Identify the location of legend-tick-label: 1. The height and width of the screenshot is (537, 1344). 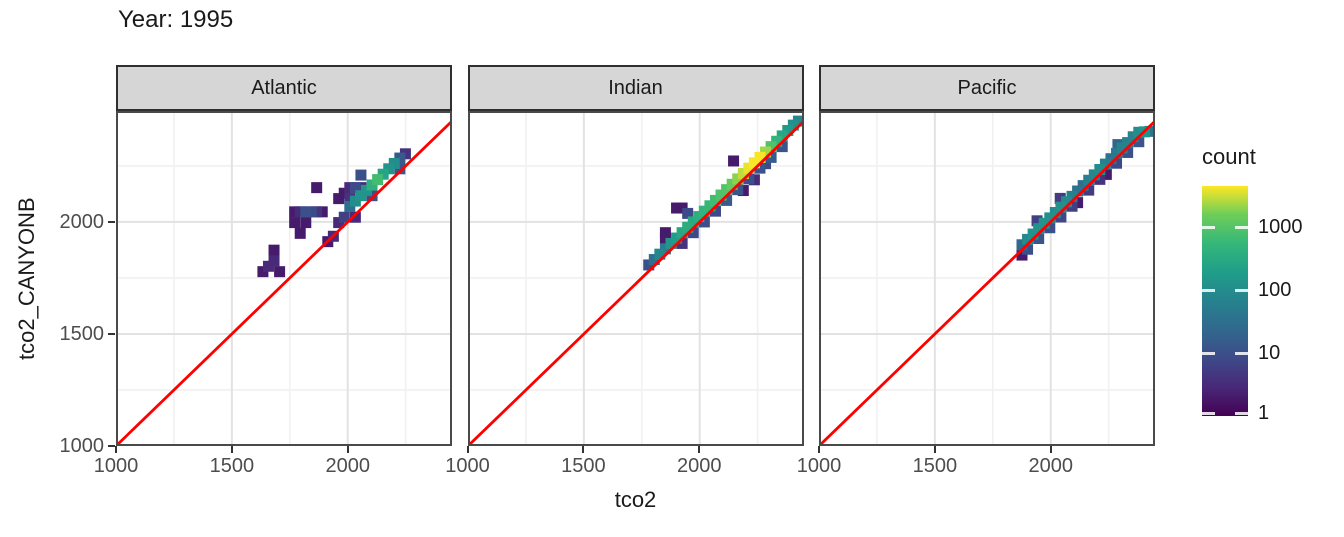
(1264, 413).